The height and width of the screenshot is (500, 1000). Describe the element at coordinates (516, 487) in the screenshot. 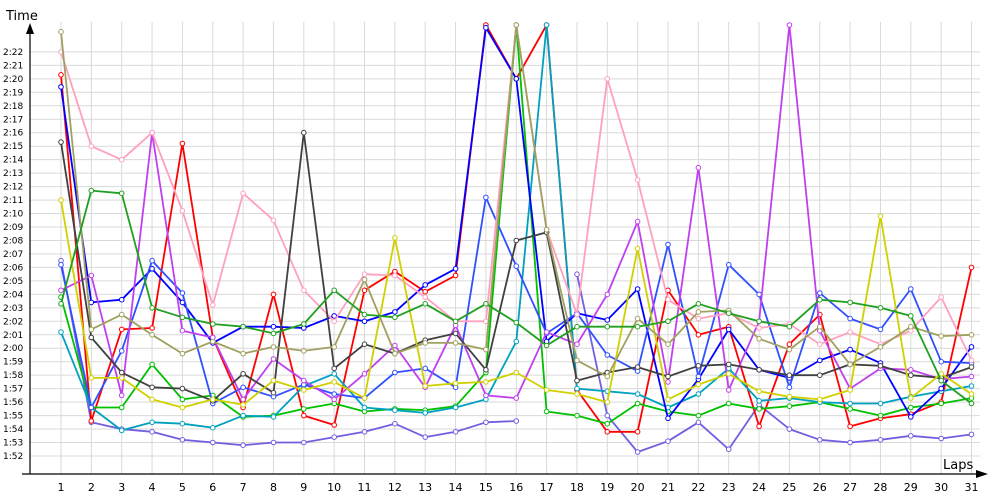

I see `x-tick-label: 16` at that location.